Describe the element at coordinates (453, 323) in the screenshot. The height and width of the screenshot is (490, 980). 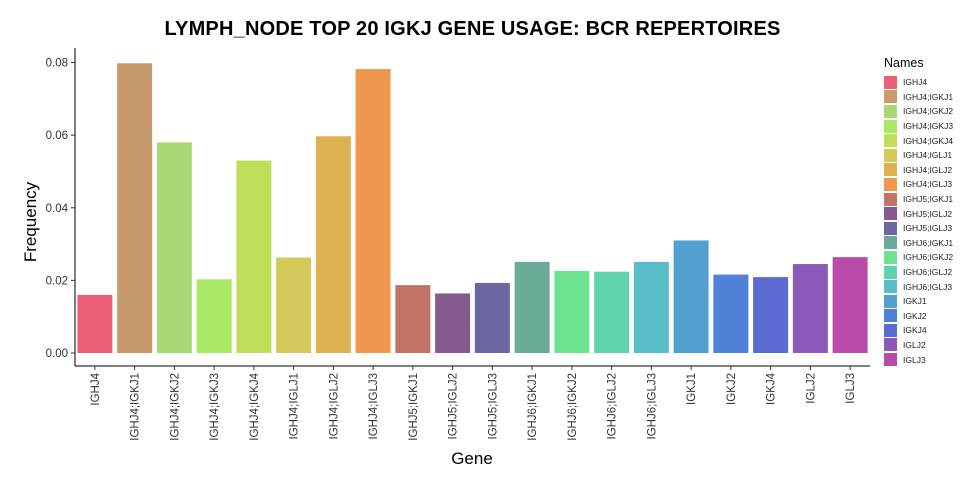
I see `bar-ighj5-iglj2` at that location.